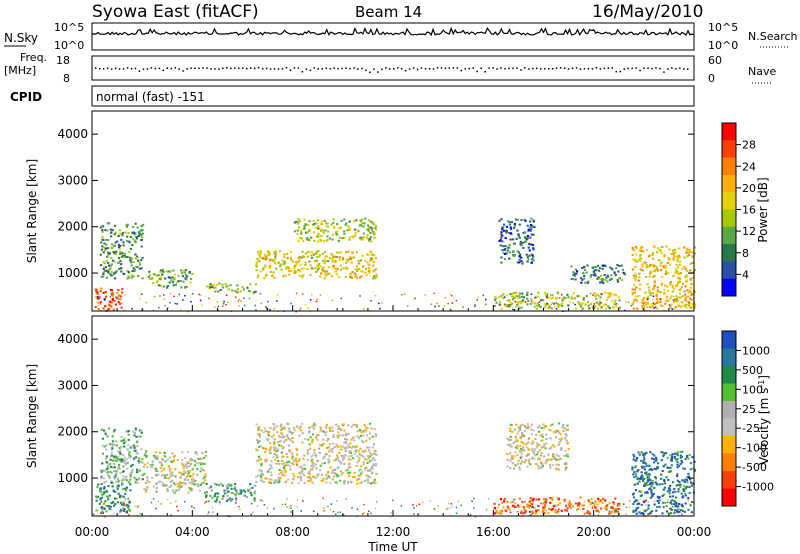  I want to click on freq-point, so click(628, 68).